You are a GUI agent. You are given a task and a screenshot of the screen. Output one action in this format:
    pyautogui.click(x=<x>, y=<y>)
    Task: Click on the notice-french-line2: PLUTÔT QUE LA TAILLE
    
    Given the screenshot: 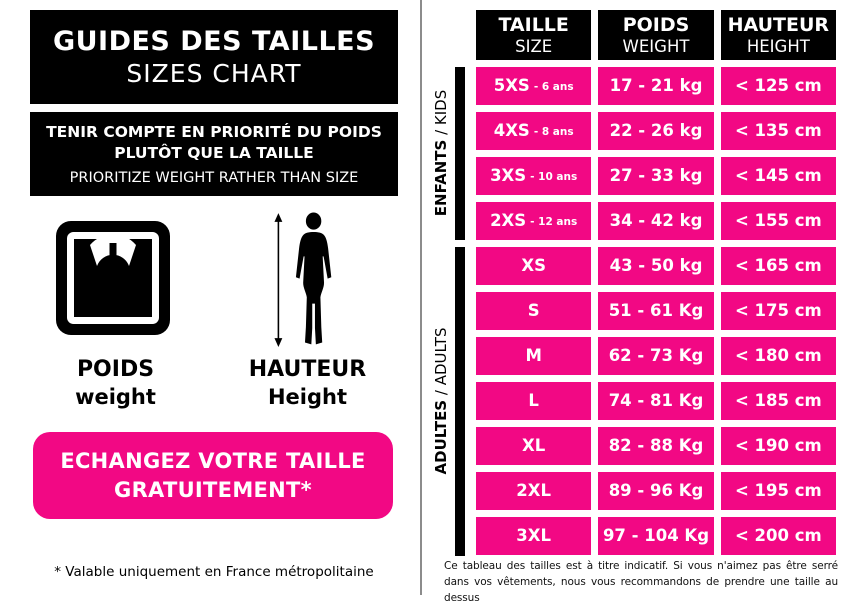 What is the action you would take?
    pyautogui.click(x=214, y=152)
    